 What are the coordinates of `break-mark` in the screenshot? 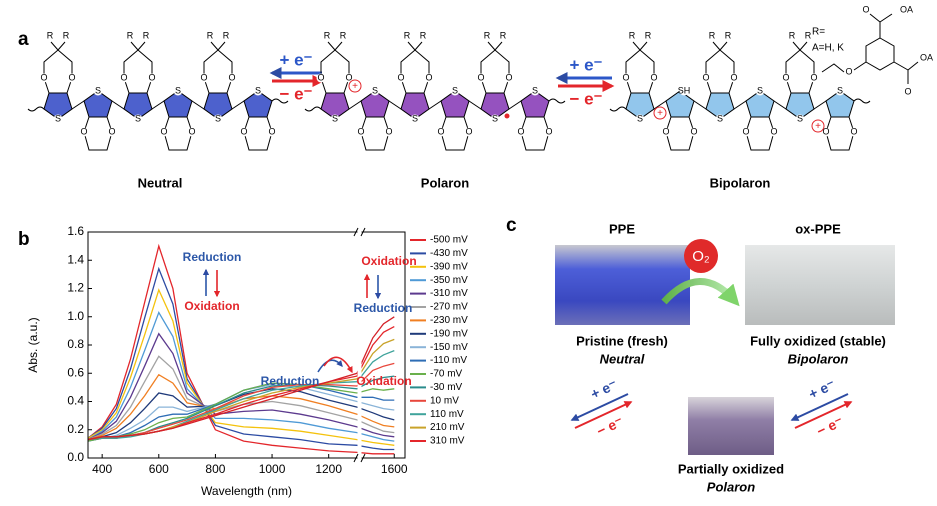 It's located at (359, 232).